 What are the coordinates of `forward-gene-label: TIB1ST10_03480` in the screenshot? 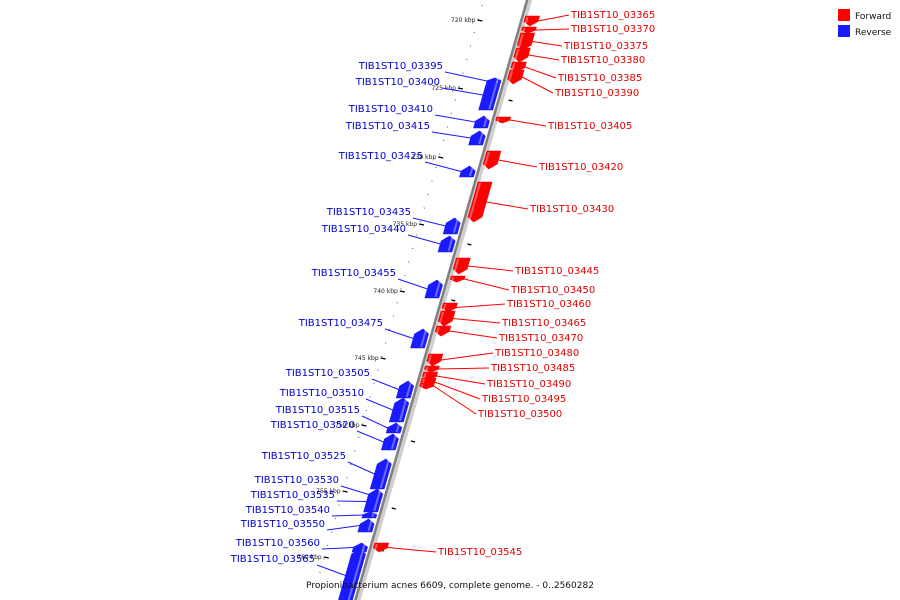 It's located at (536, 353).